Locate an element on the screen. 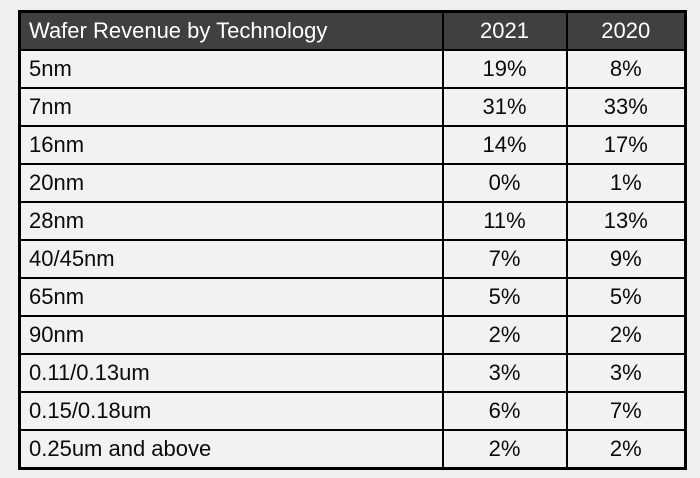 The image size is (700, 478). table-row: 0.11/0.13um 3% 3% is located at coordinates (352, 373).